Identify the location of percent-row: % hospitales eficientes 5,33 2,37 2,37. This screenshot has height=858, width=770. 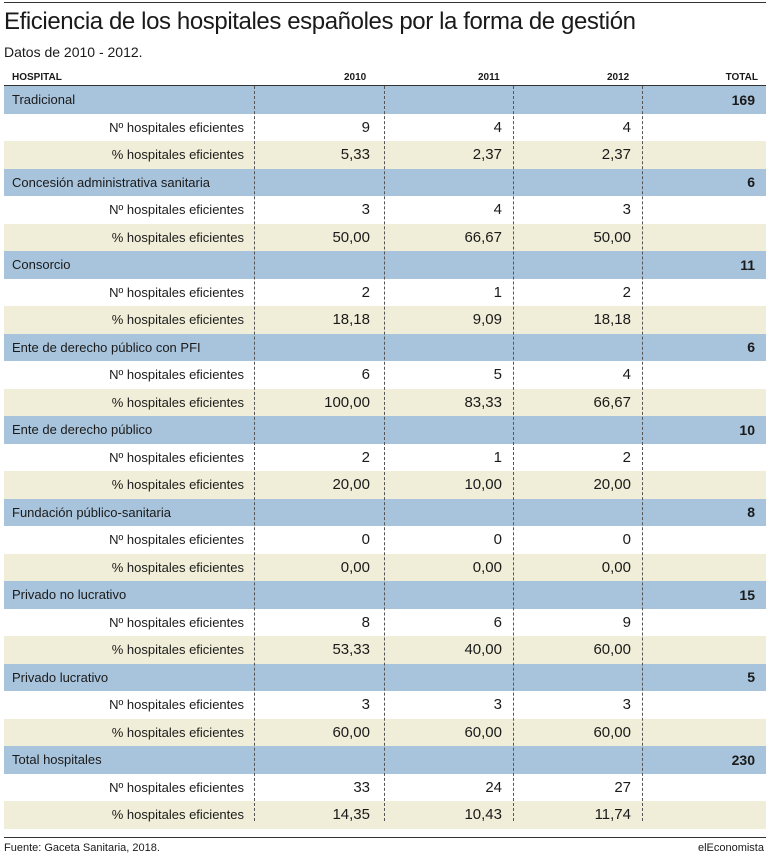
(385, 155).